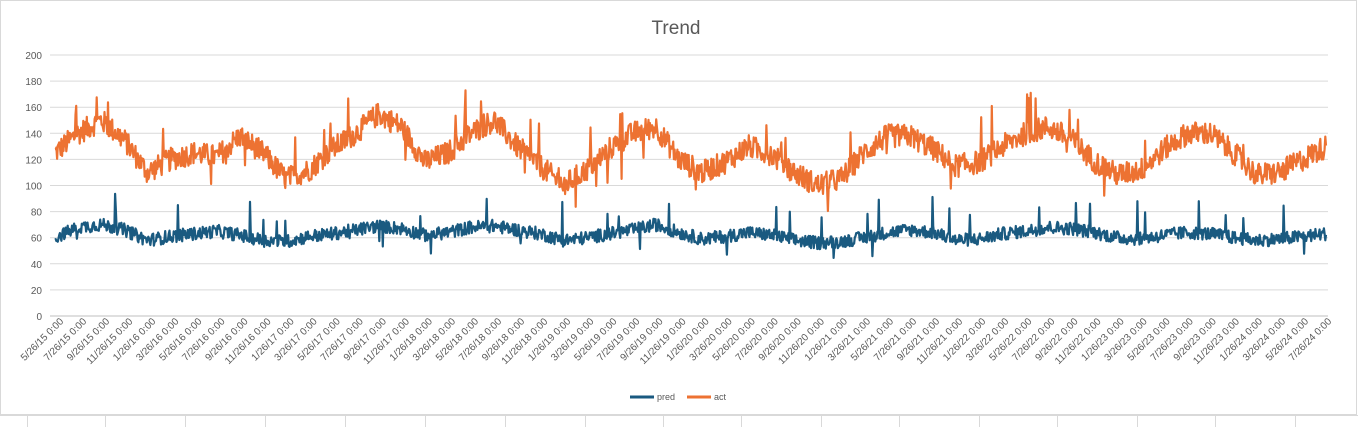 The height and width of the screenshot is (427, 1358). What do you see at coordinates (666, 397) in the screenshot?
I see `legend-label: pred` at bounding box center [666, 397].